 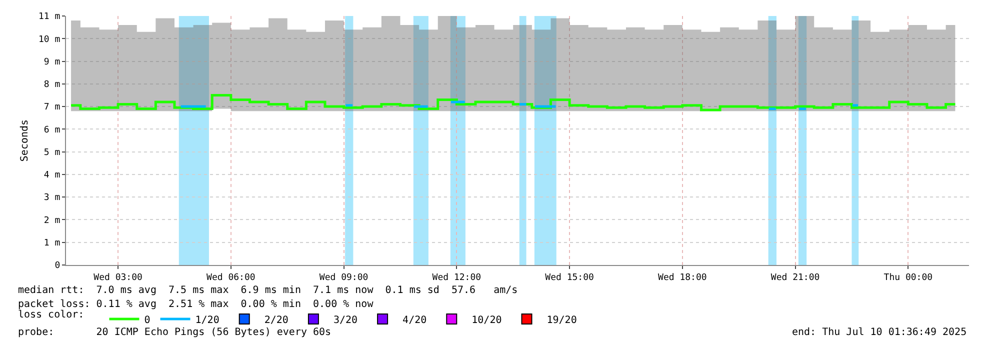 What do you see at coordinates (52, 130) in the screenshot?
I see `y-tick-label: 6 m` at bounding box center [52, 130].